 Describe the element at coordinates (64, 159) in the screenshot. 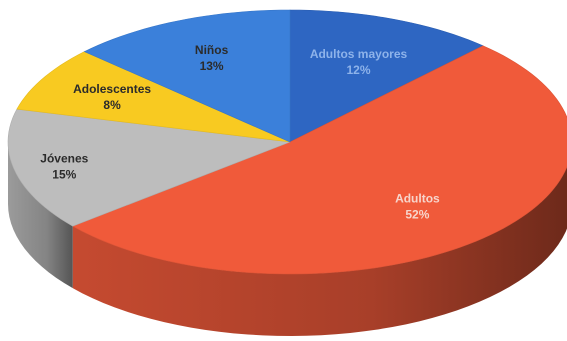

I see `slice-label-jovenes: Jóvenes` at that location.